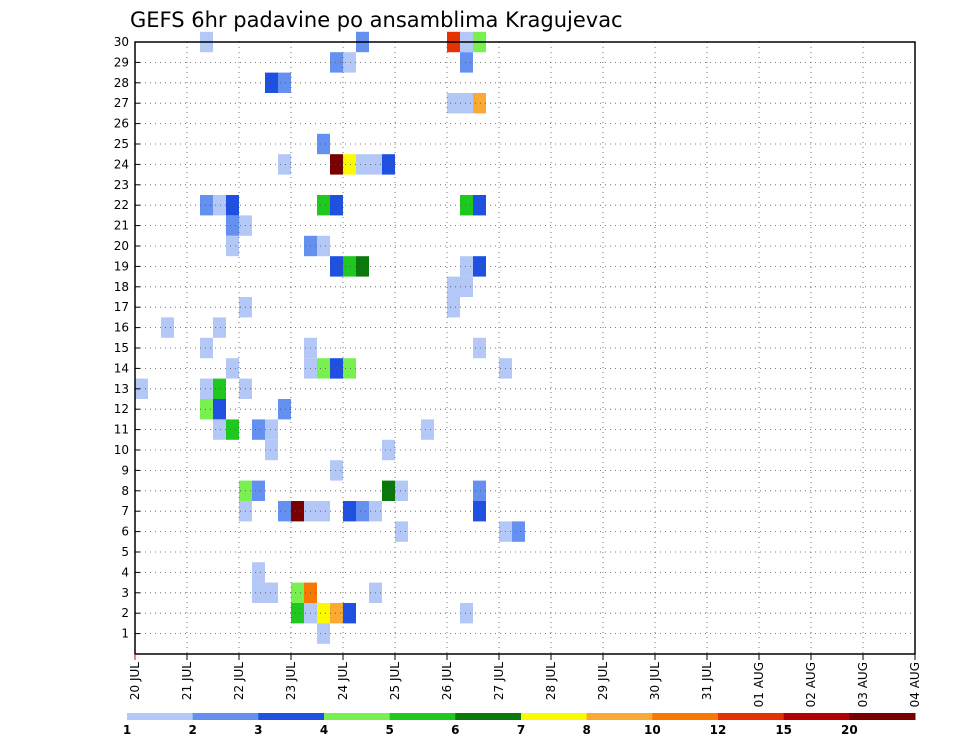 The width and height of the screenshot is (960, 742). Describe the element at coordinates (849, 730) in the screenshot. I see `colorbar-label: 20` at that location.